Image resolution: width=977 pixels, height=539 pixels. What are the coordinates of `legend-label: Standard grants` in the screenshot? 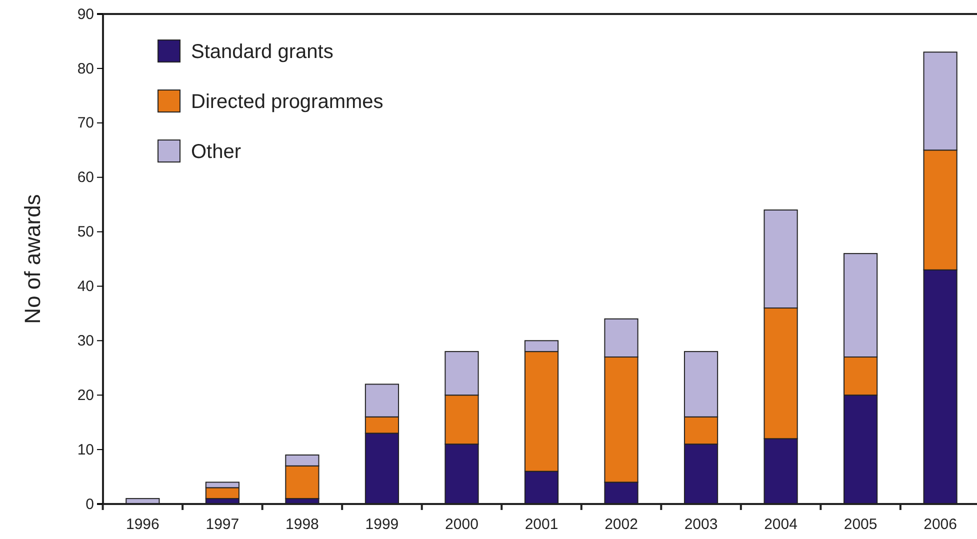 It's located at (262, 52).